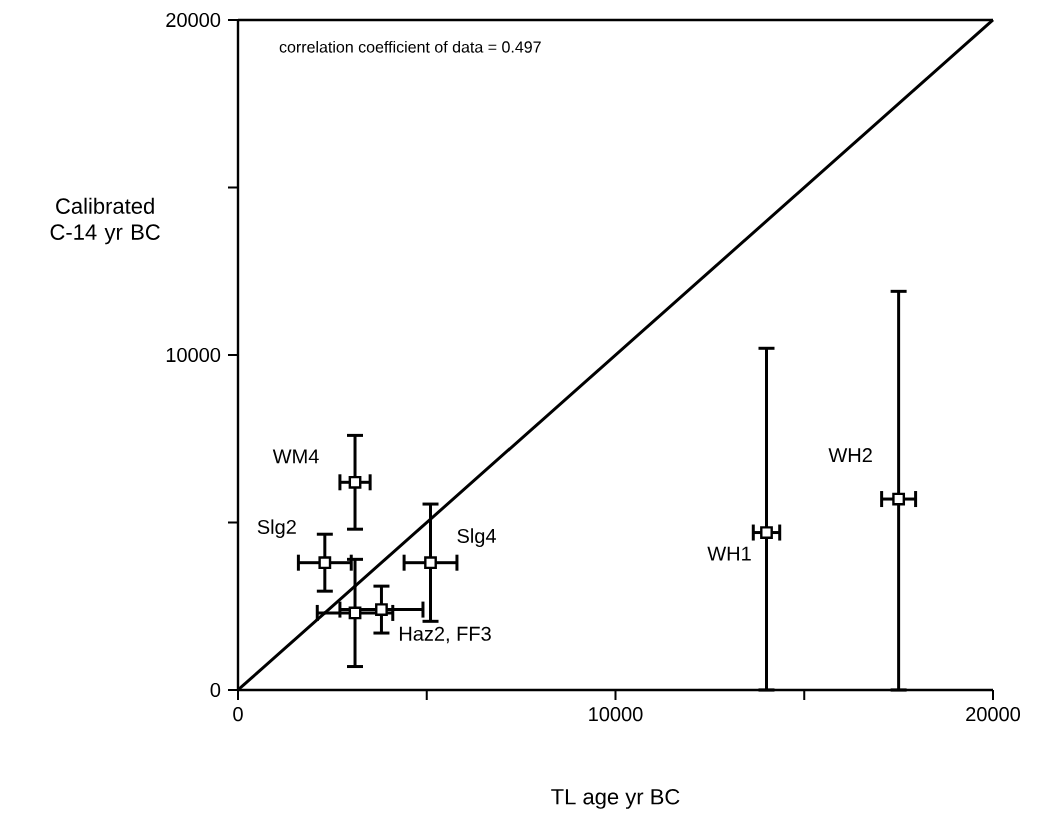 The height and width of the screenshot is (829, 1045). Describe the element at coordinates (238, 714) in the screenshot. I see `x-tick-label: 0` at that location.